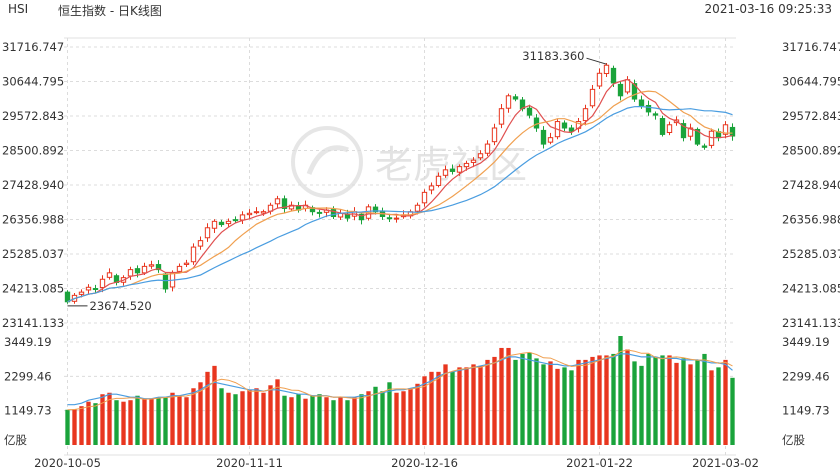 The width and height of the screenshot is (840, 470). I want to click on y-tick-label-right: 29572.843, so click(811, 116).